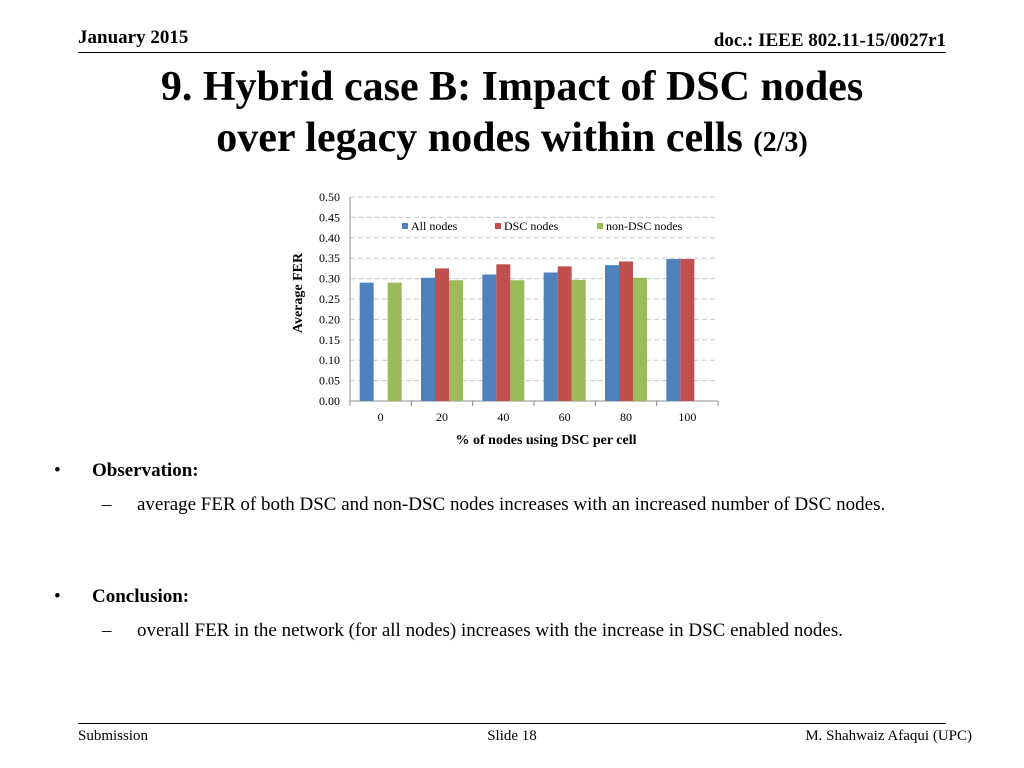  I want to click on x-tick-label: 20, so click(442, 417).